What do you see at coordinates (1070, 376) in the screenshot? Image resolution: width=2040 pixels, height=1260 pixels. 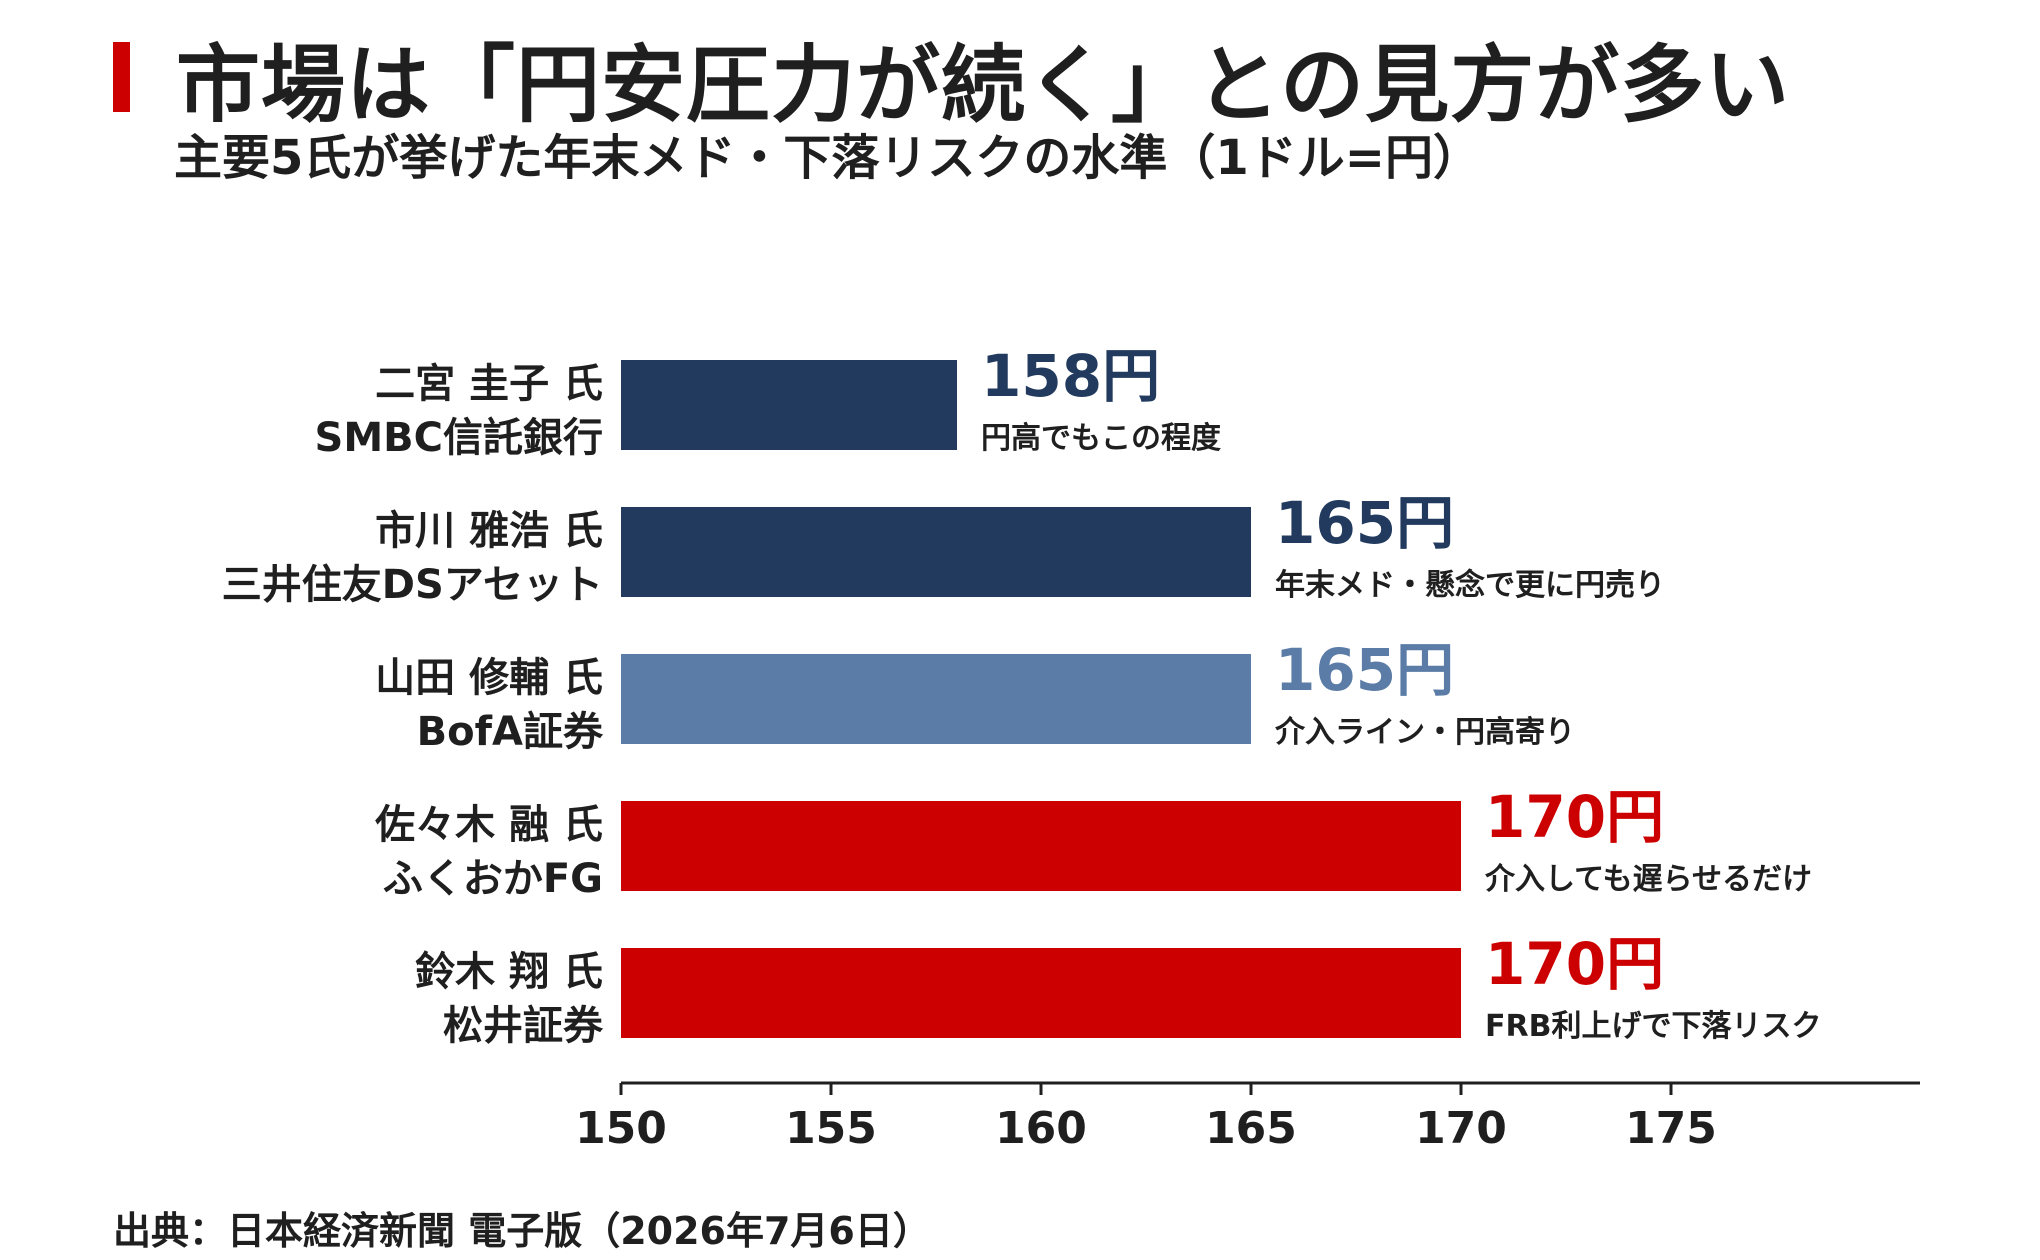 I see `bar-value-label: 158円` at bounding box center [1070, 376].